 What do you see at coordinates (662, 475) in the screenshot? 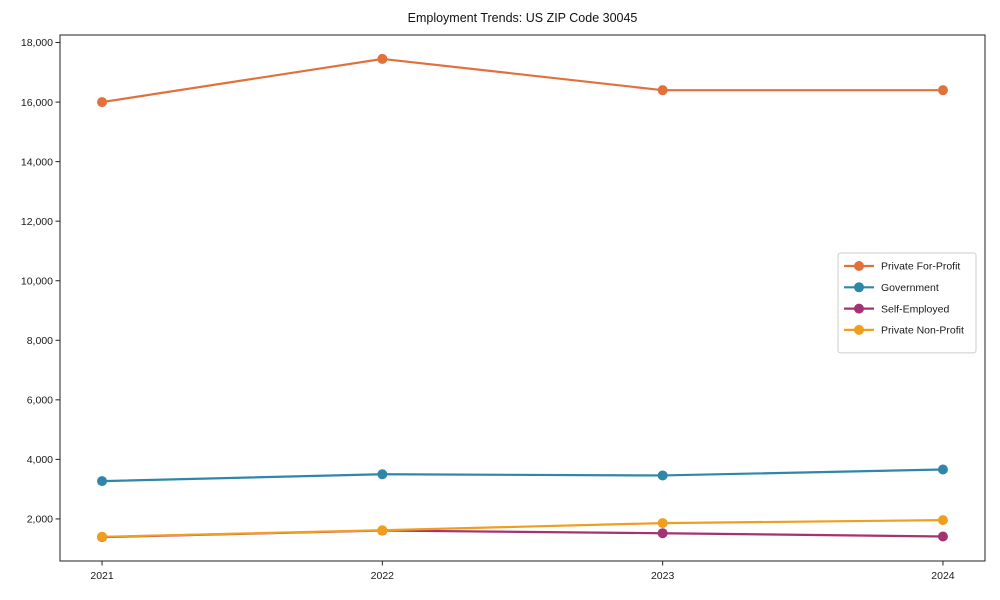
I see `data-point-government-2023` at bounding box center [662, 475].